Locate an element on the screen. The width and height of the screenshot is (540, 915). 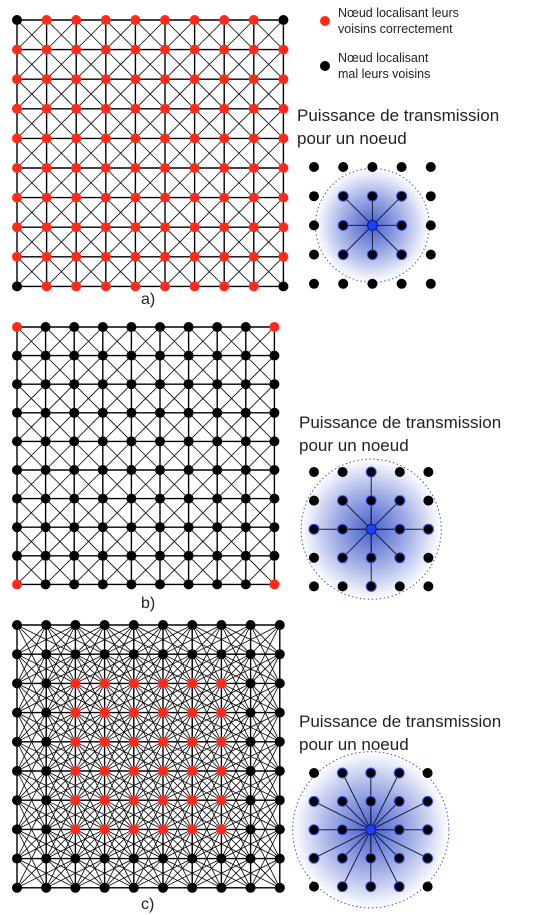
panel-a-transmission-demo is located at coordinates (372, 225).